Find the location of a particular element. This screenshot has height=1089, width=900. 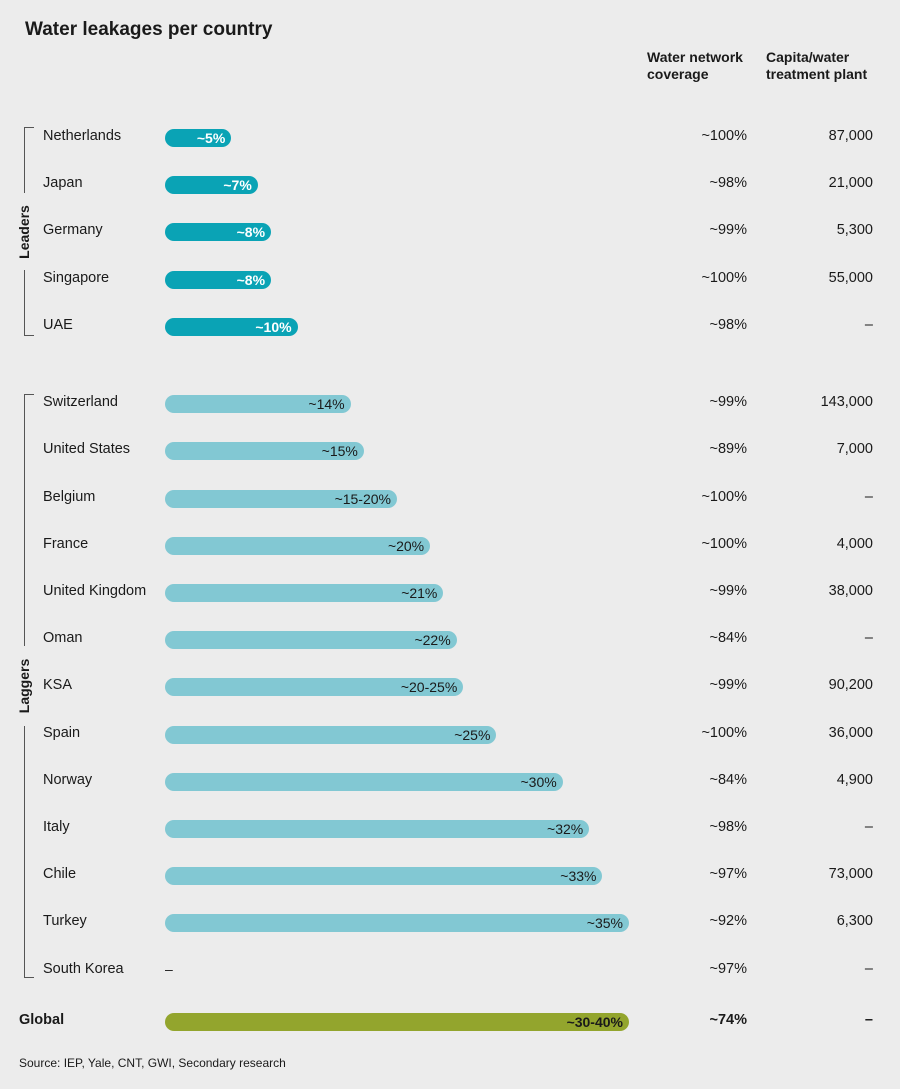

country-label: France is located at coordinates (66, 544).